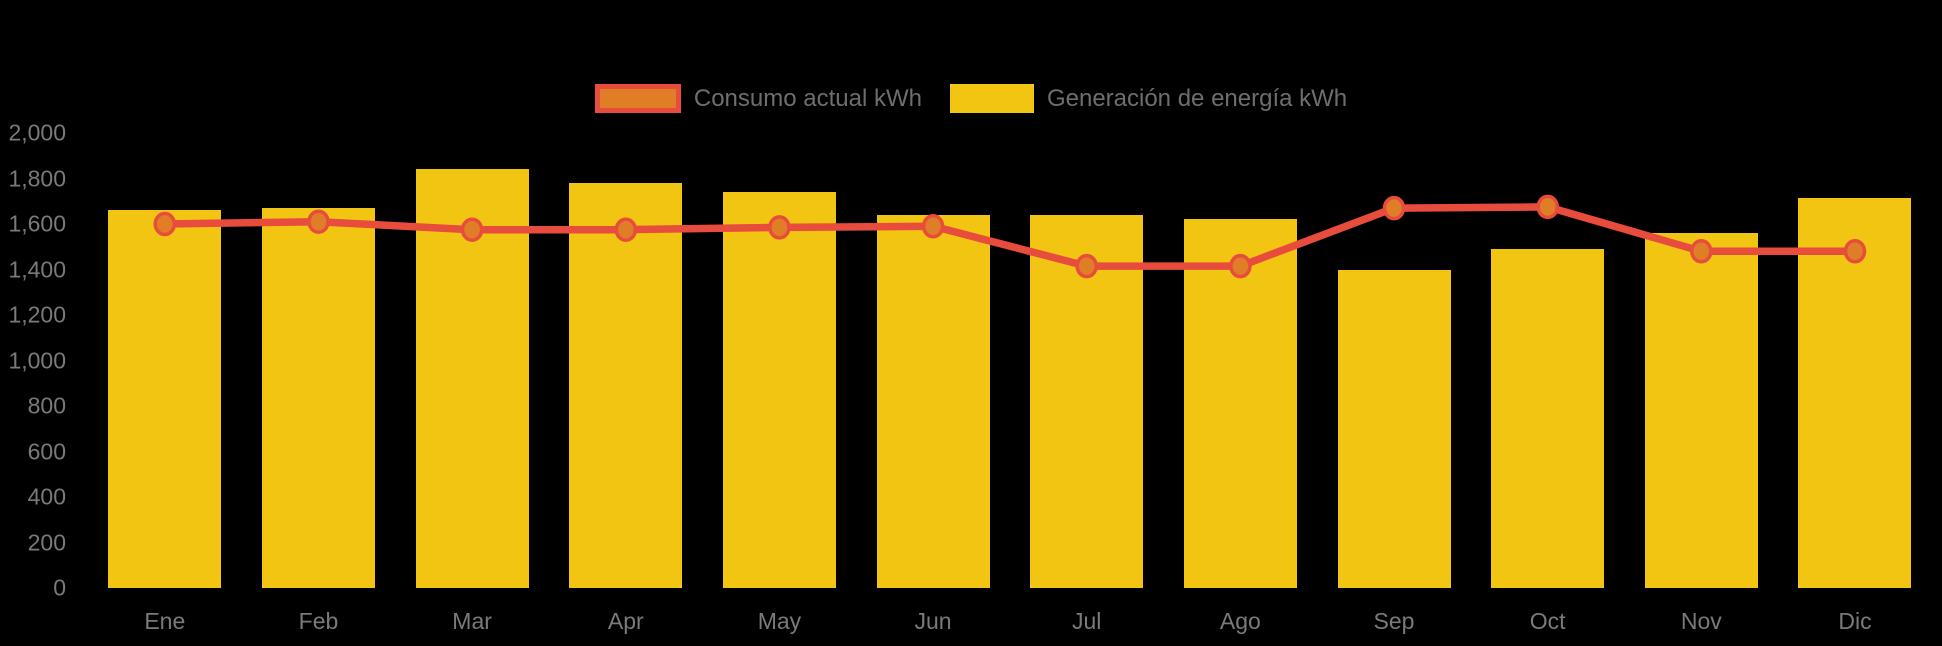 The height and width of the screenshot is (646, 1942). I want to click on line-point-nov, so click(1701, 251).